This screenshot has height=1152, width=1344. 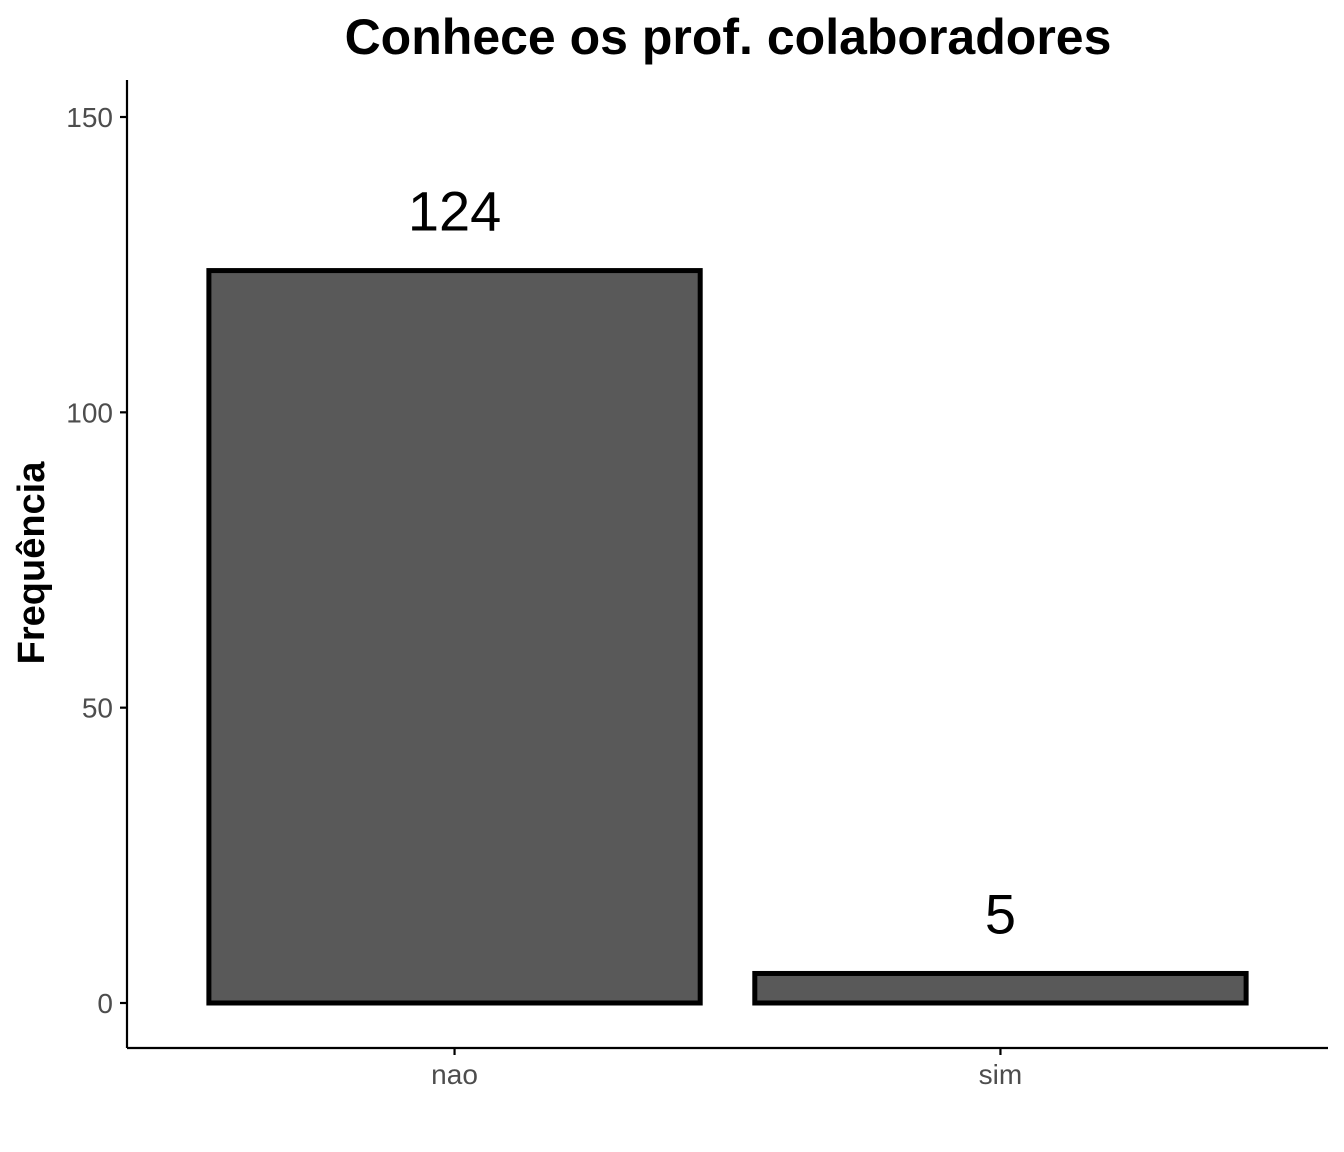 I want to click on chart-title: Conhece os prof. colaboradores, so click(x=728, y=37).